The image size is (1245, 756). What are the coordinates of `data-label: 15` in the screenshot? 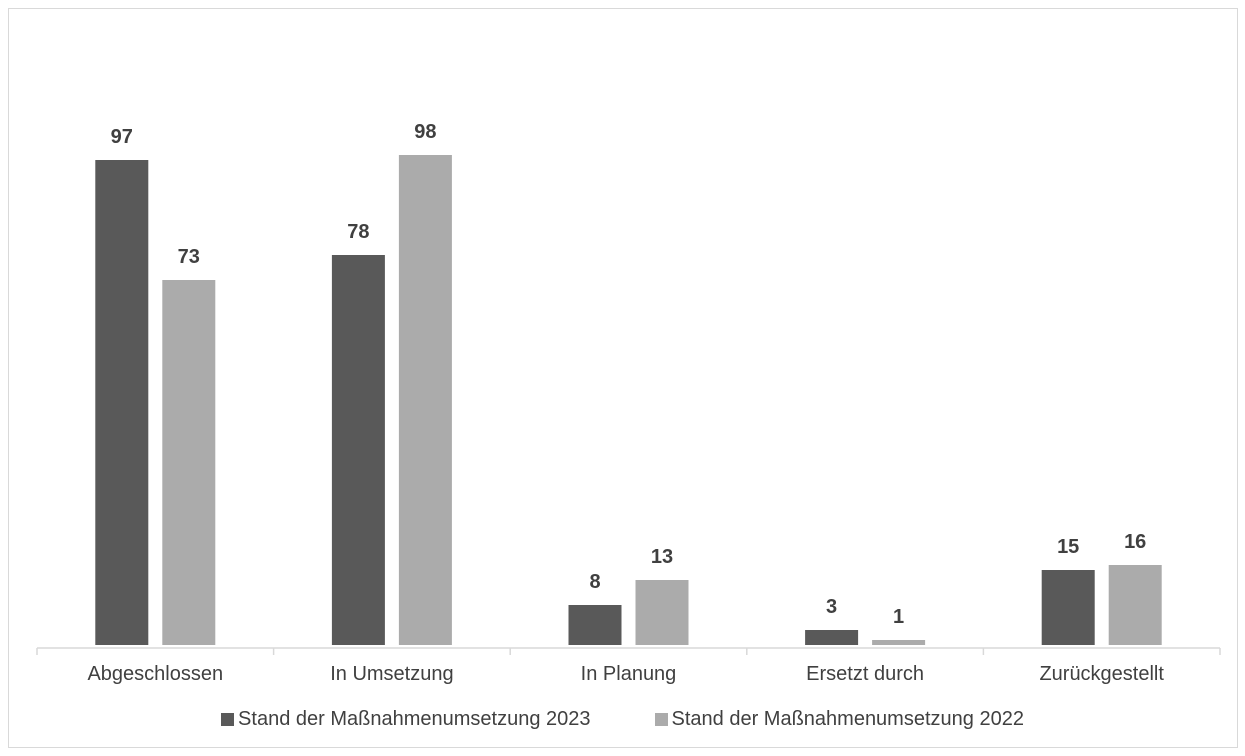 It's located at (1068, 547).